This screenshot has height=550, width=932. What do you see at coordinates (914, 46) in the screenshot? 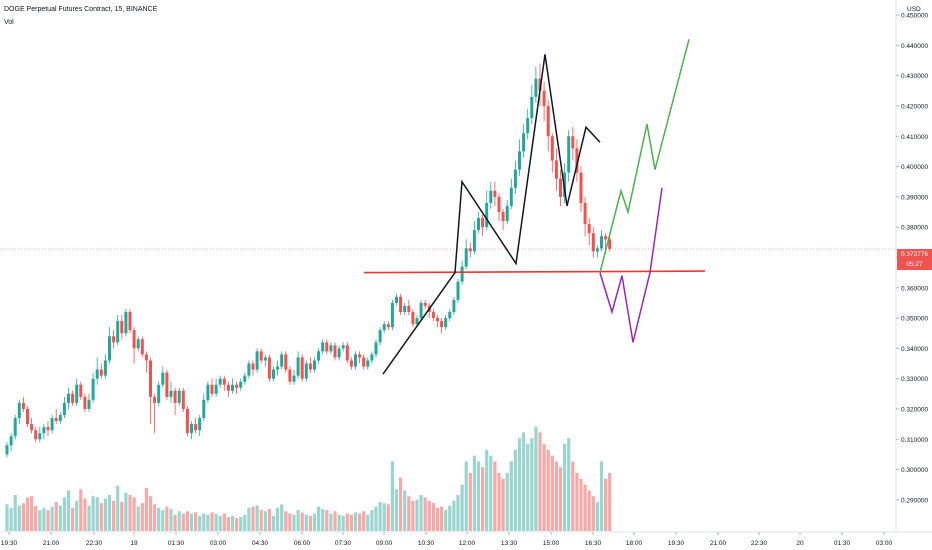
I see `price-tick-label: 0.440000` at bounding box center [914, 46].